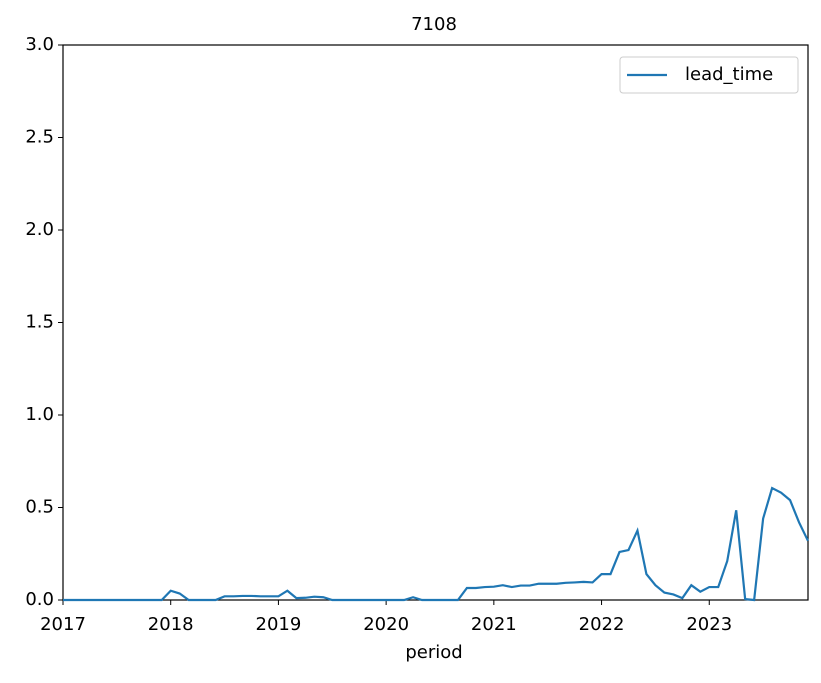 The image size is (821, 683). Describe the element at coordinates (39, 322) in the screenshot. I see `y-tick-label: 1.5` at that location.